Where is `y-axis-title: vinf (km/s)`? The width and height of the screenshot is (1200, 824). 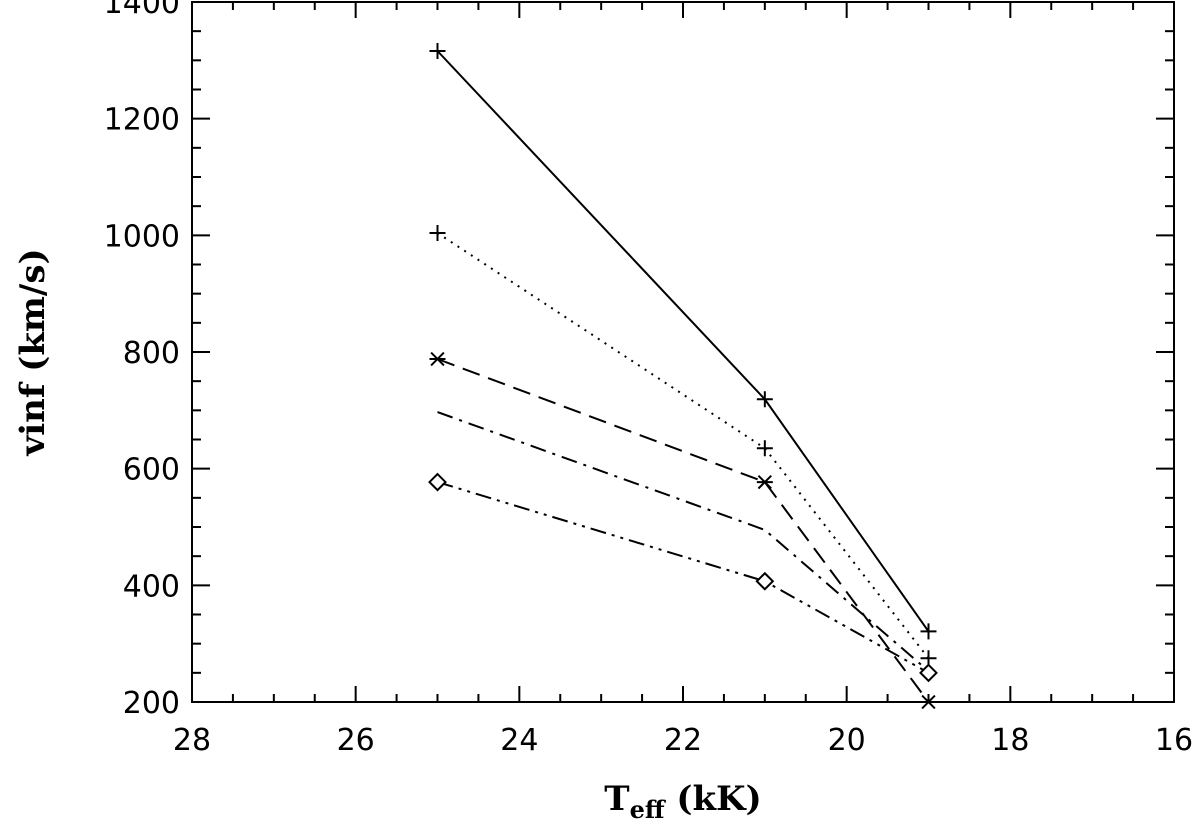 y-axis-title: vinf (km/s) is located at coordinates (33, 352).